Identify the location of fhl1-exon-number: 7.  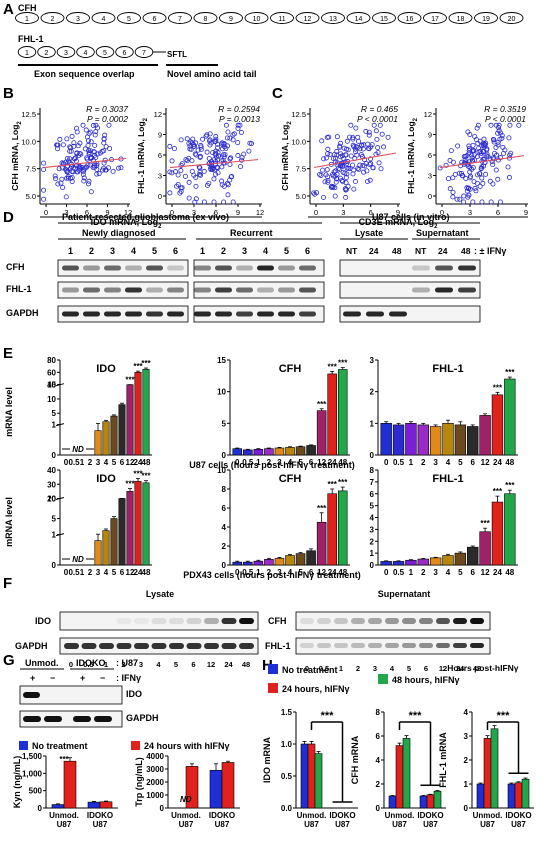
(144, 53).